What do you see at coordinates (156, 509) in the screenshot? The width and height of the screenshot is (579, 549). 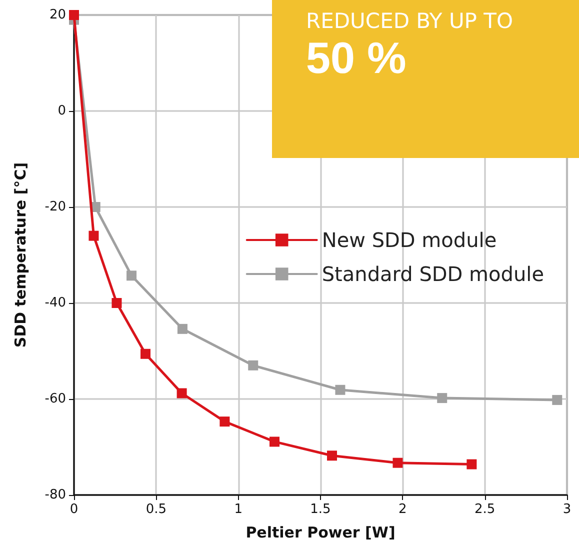 I see `x-tick-label: 0.5` at bounding box center [156, 509].